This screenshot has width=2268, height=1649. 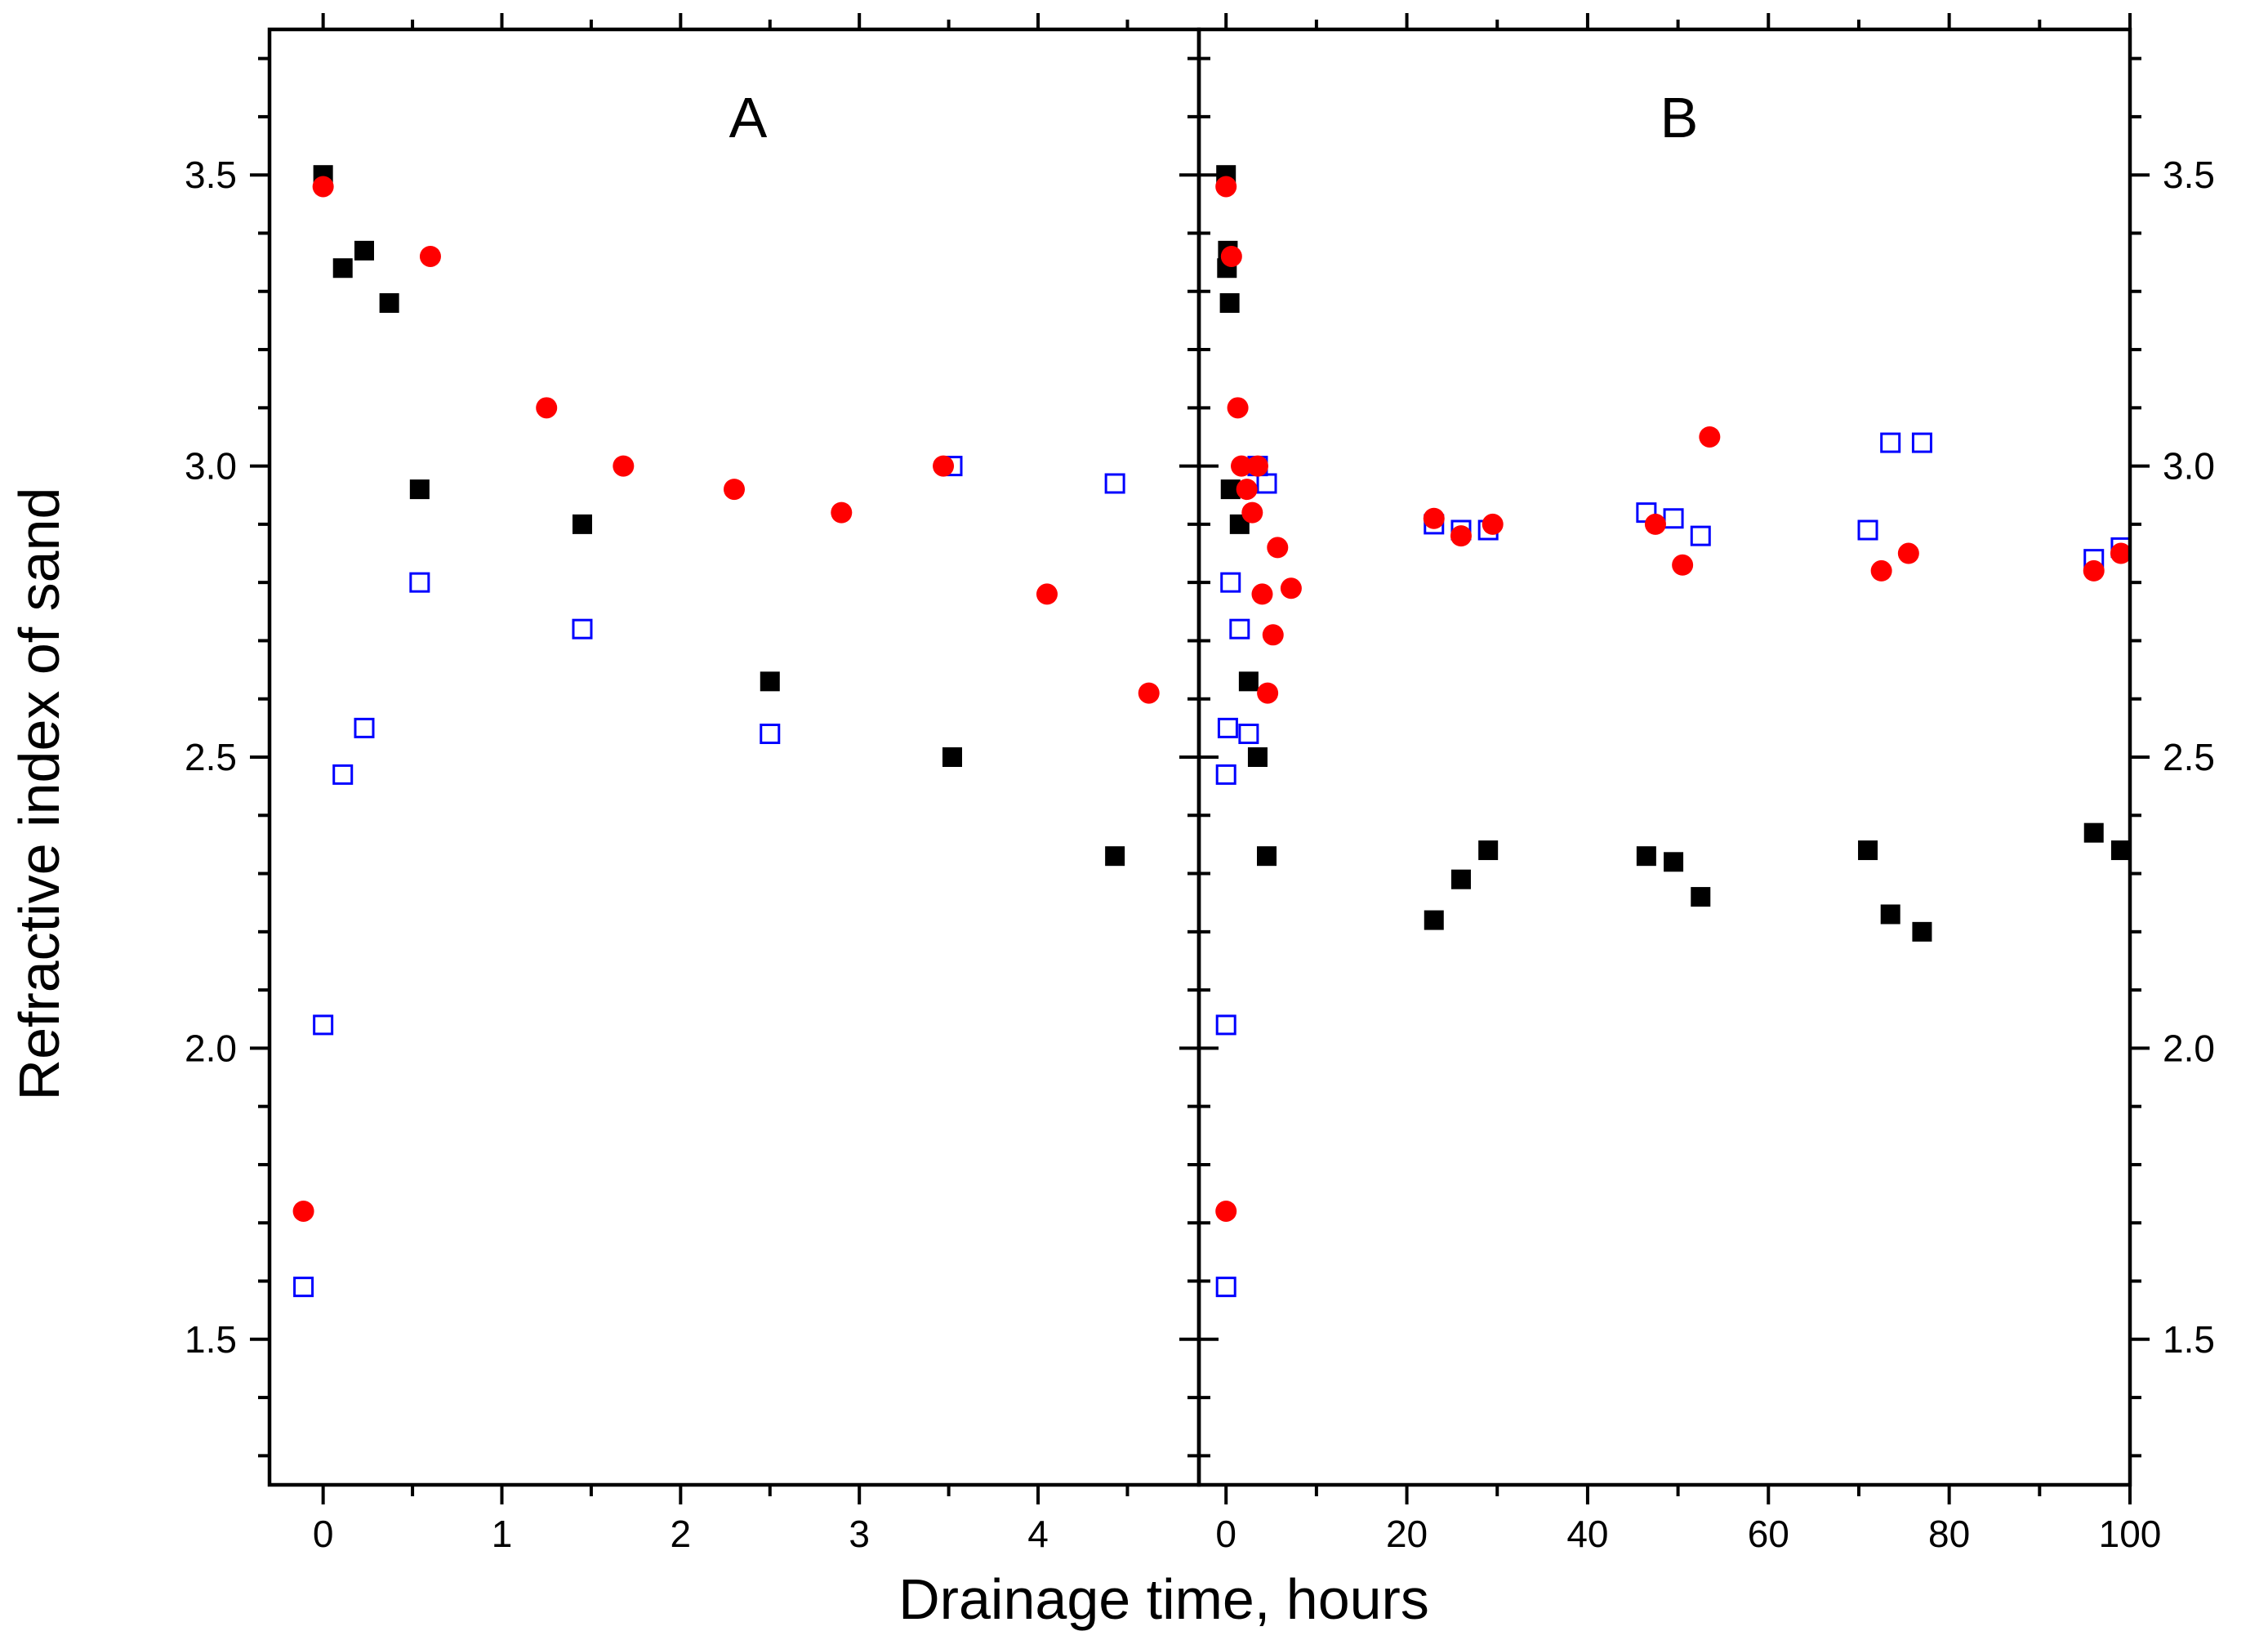 I want to click on x-tick-label: 20, so click(x=1407, y=1534).